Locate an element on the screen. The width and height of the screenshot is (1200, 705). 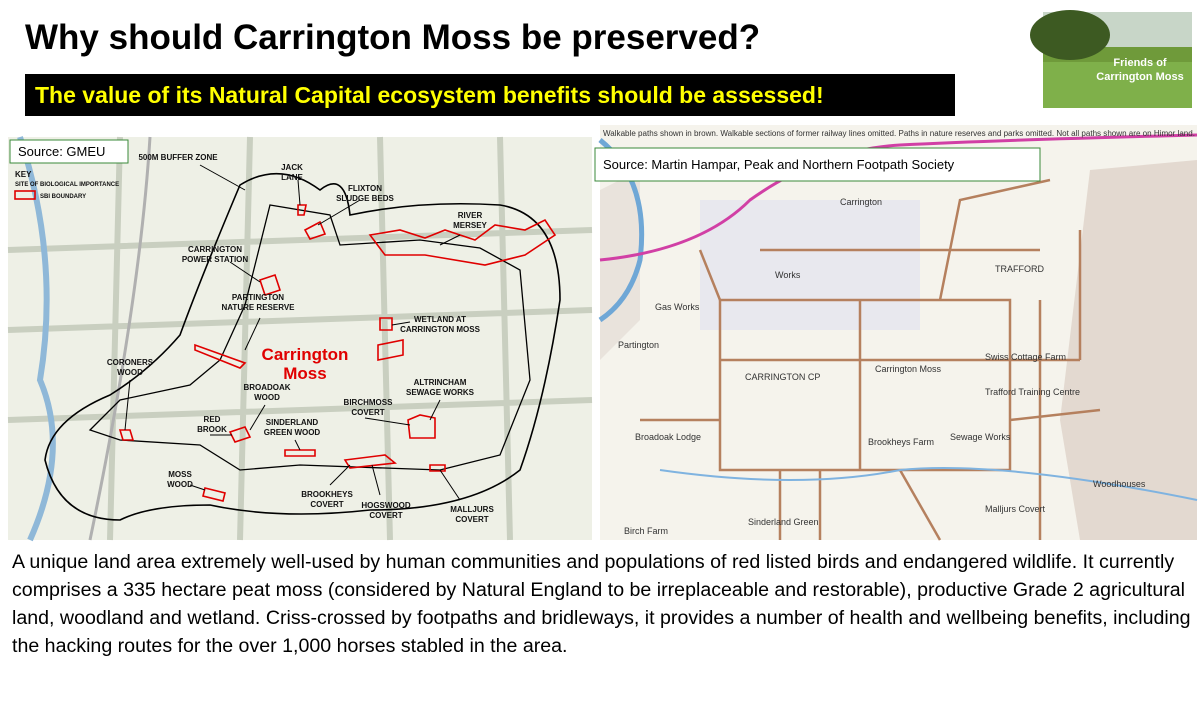
map-source: Source: GMEU is located at coordinates (61, 151).